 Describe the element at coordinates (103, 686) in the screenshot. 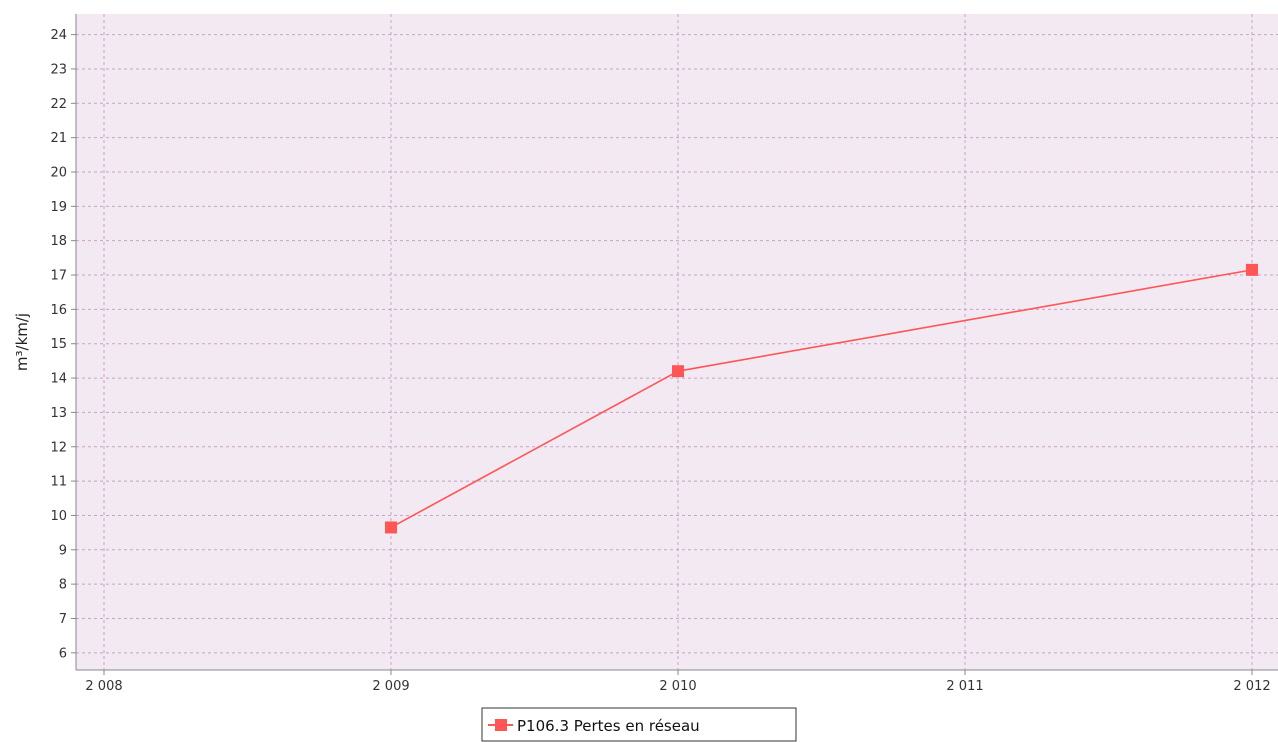

I see `x-tick-label: 2 008` at that location.